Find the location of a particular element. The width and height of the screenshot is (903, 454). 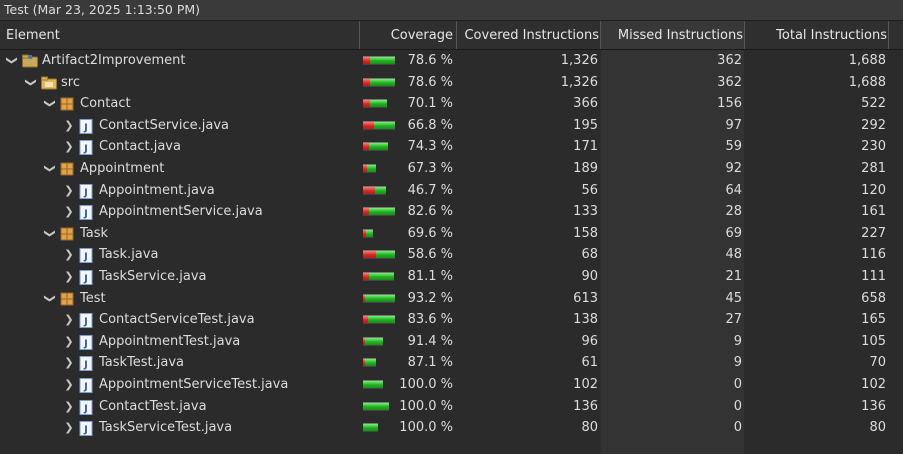

total-value: 70 is located at coordinates (877, 363).